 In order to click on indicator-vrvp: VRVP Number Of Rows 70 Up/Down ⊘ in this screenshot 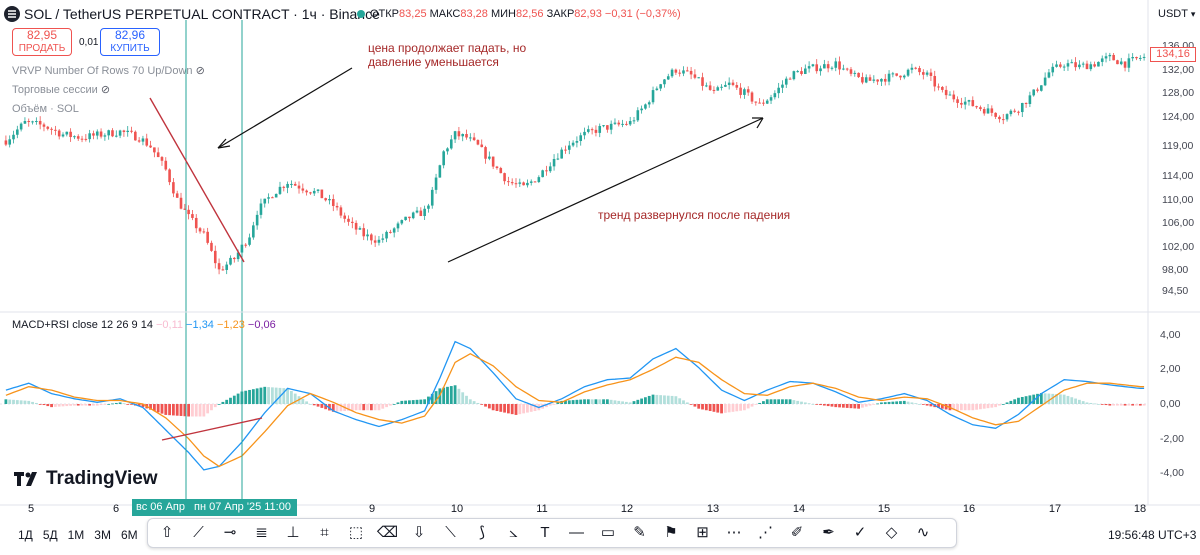, I will do `click(108, 70)`.